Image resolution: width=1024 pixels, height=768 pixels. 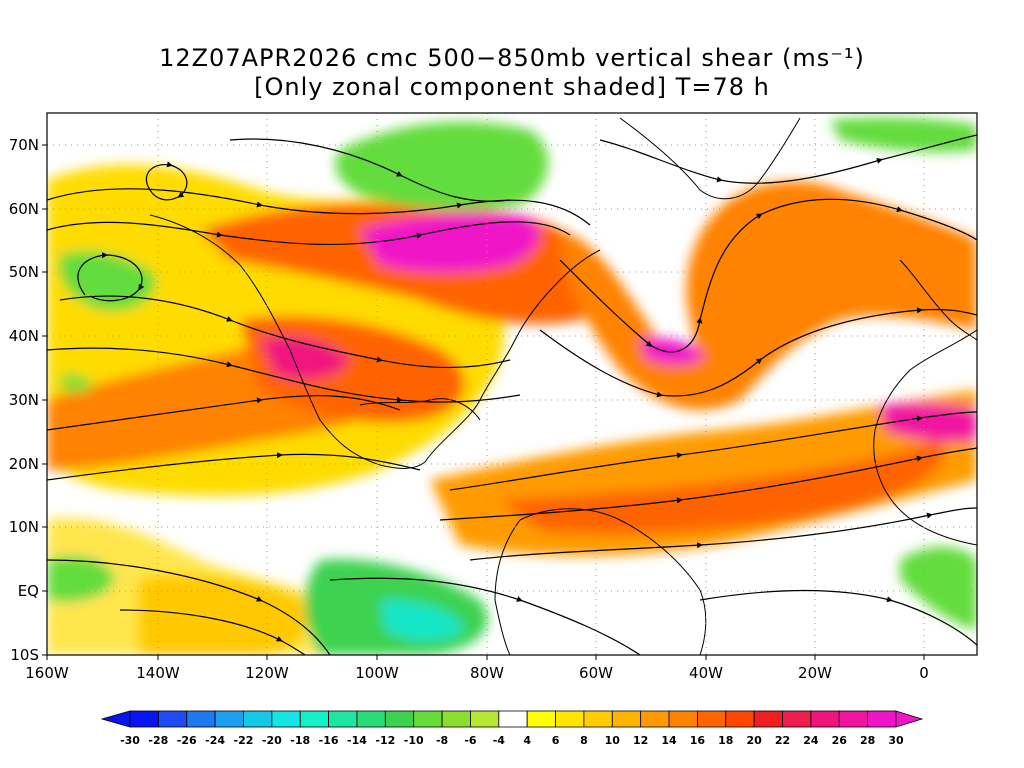 What do you see at coordinates (24, 464) in the screenshot?
I see `lat-label: 20N` at bounding box center [24, 464].